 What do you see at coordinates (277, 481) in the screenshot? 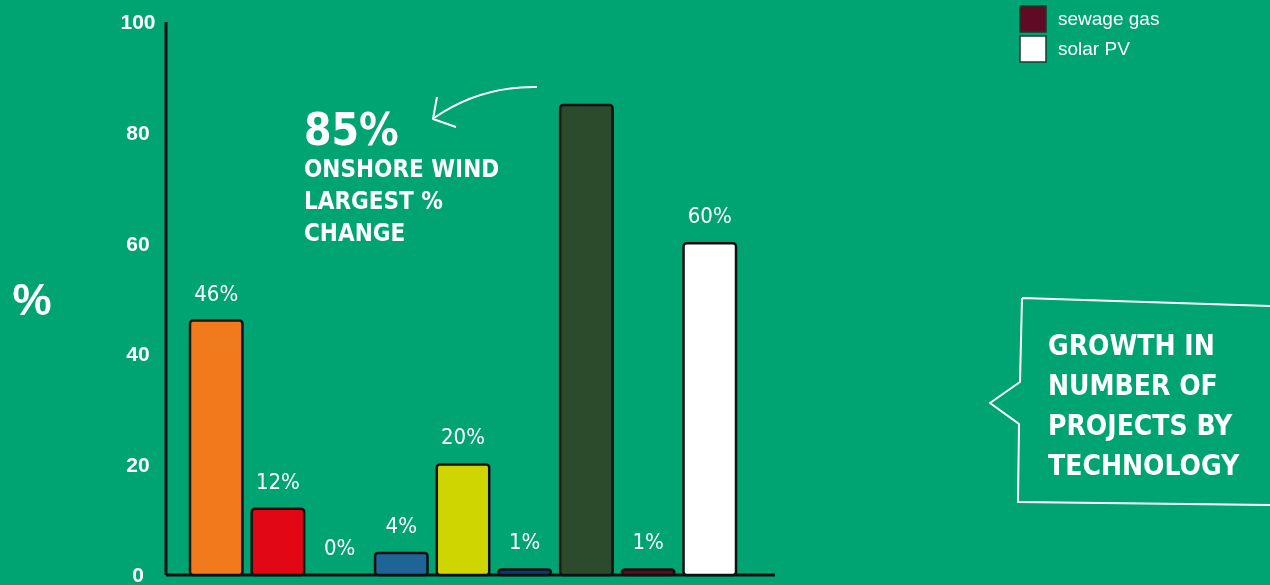
I see `data-label: 12%` at bounding box center [277, 481].